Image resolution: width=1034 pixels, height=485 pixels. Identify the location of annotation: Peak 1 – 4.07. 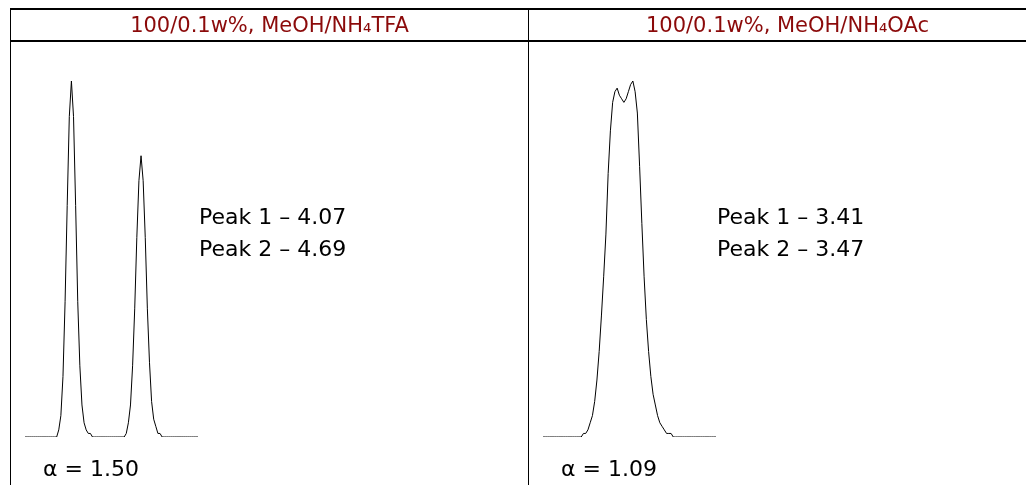
(273, 217).